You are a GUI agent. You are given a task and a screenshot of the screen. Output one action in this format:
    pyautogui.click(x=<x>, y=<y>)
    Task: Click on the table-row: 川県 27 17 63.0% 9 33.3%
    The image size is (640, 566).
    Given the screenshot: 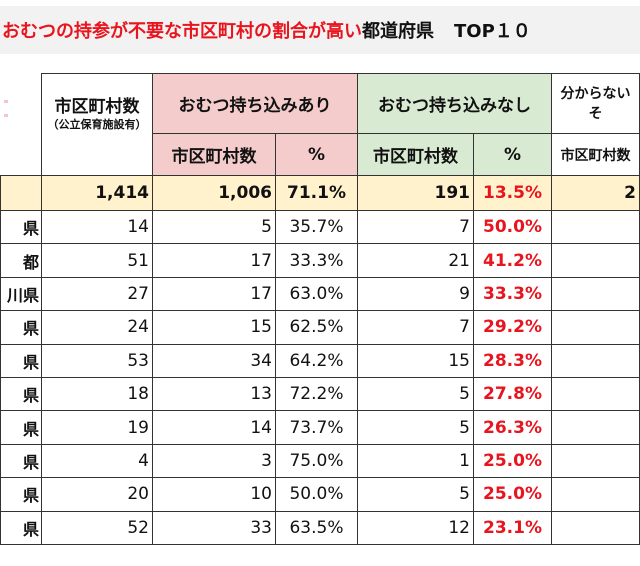 What is the action you would take?
    pyautogui.click(x=320, y=294)
    